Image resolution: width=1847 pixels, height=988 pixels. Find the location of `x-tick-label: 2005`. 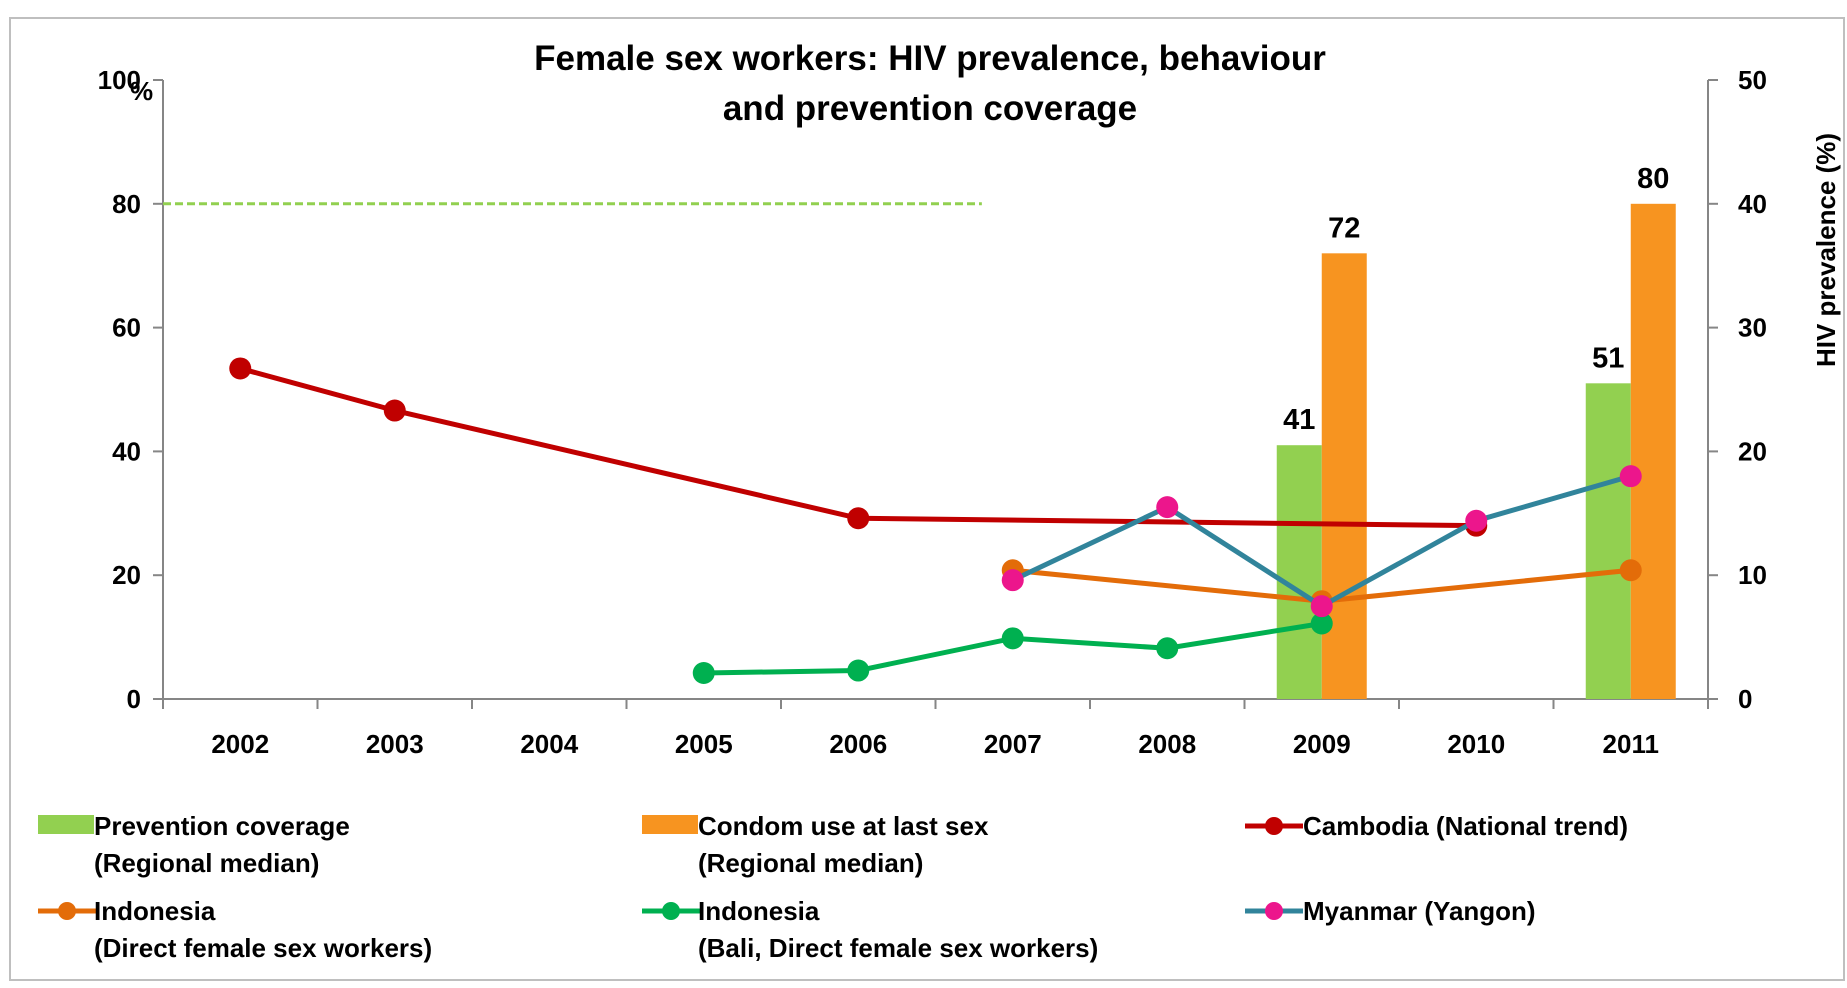

x-tick-label: 2005 is located at coordinates (704, 744).